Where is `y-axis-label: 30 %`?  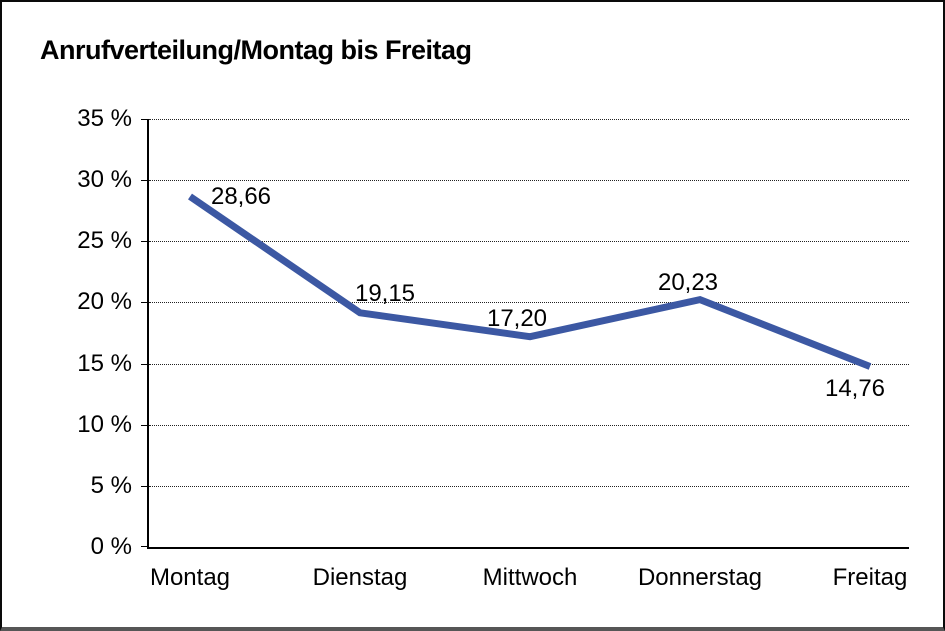 y-axis-label: 30 % is located at coordinates (104, 179).